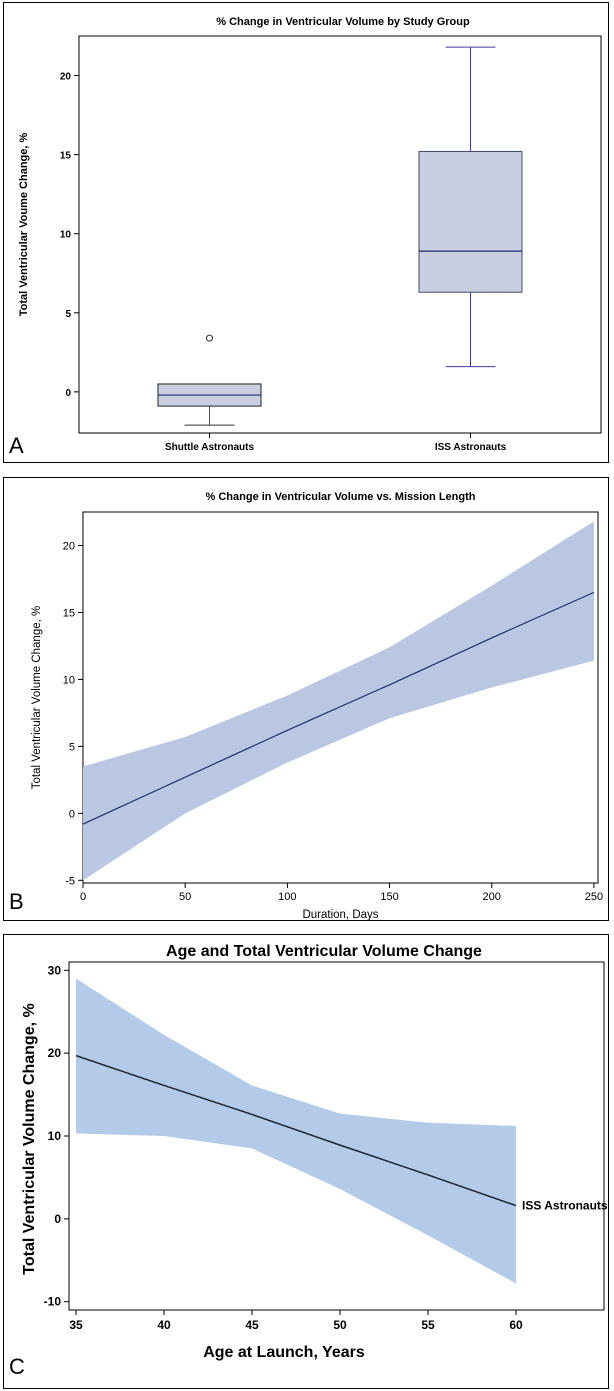  What do you see at coordinates (210, 447) in the screenshot?
I see `x-tick-label: Shuttle Astronauts` at bounding box center [210, 447].